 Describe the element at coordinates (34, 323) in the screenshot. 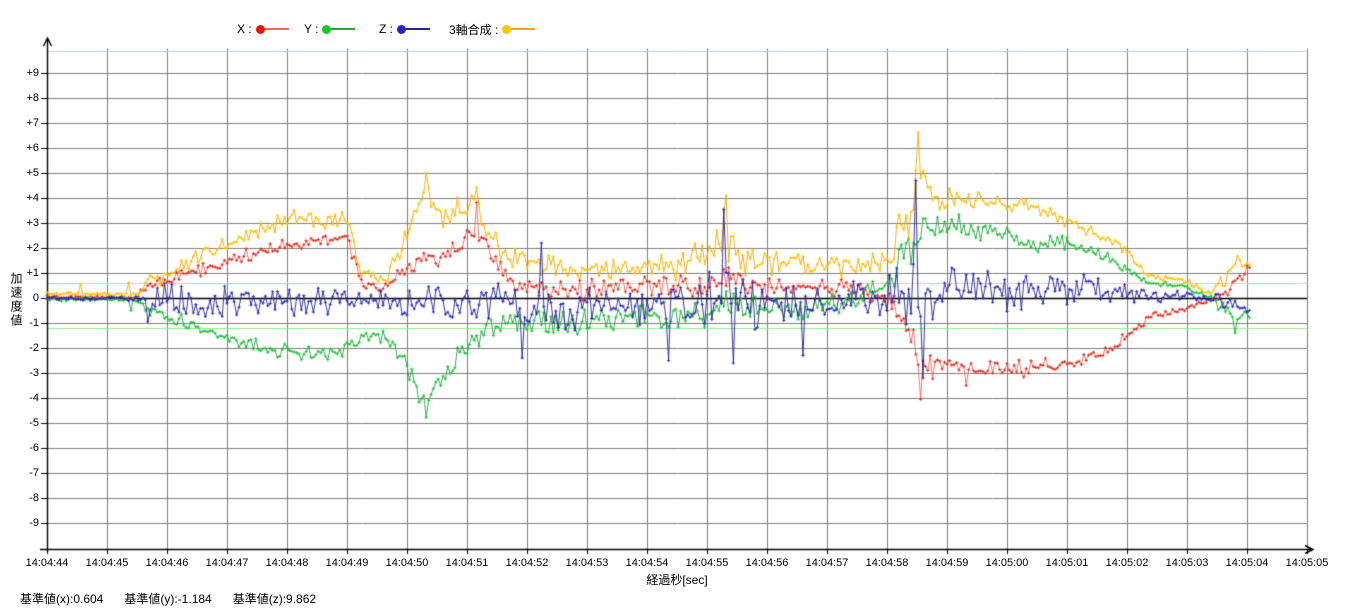

I see `y-axis-tick-label: -1` at that location.